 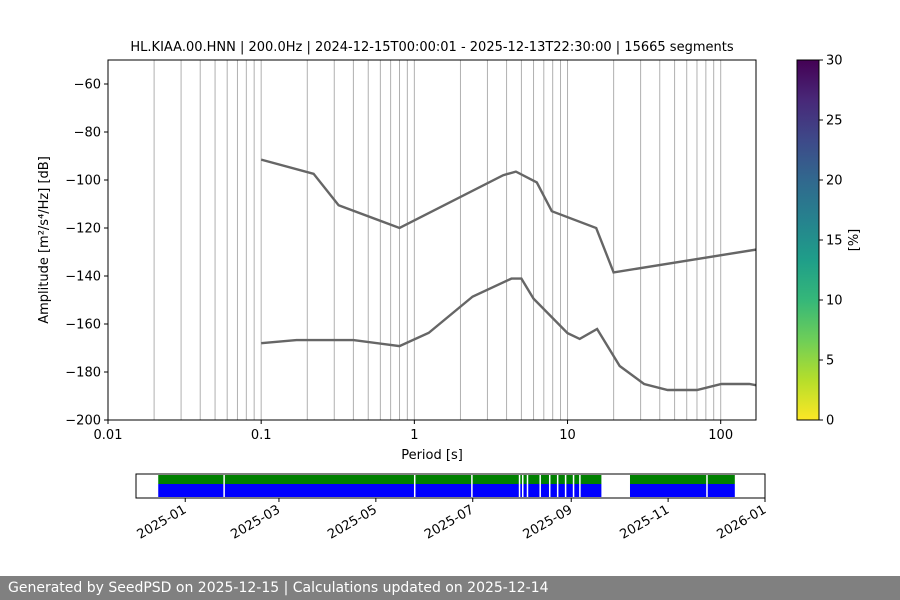 What do you see at coordinates (548, 522) in the screenshot?
I see `timeline-tick-label: 2025-09` at bounding box center [548, 522].